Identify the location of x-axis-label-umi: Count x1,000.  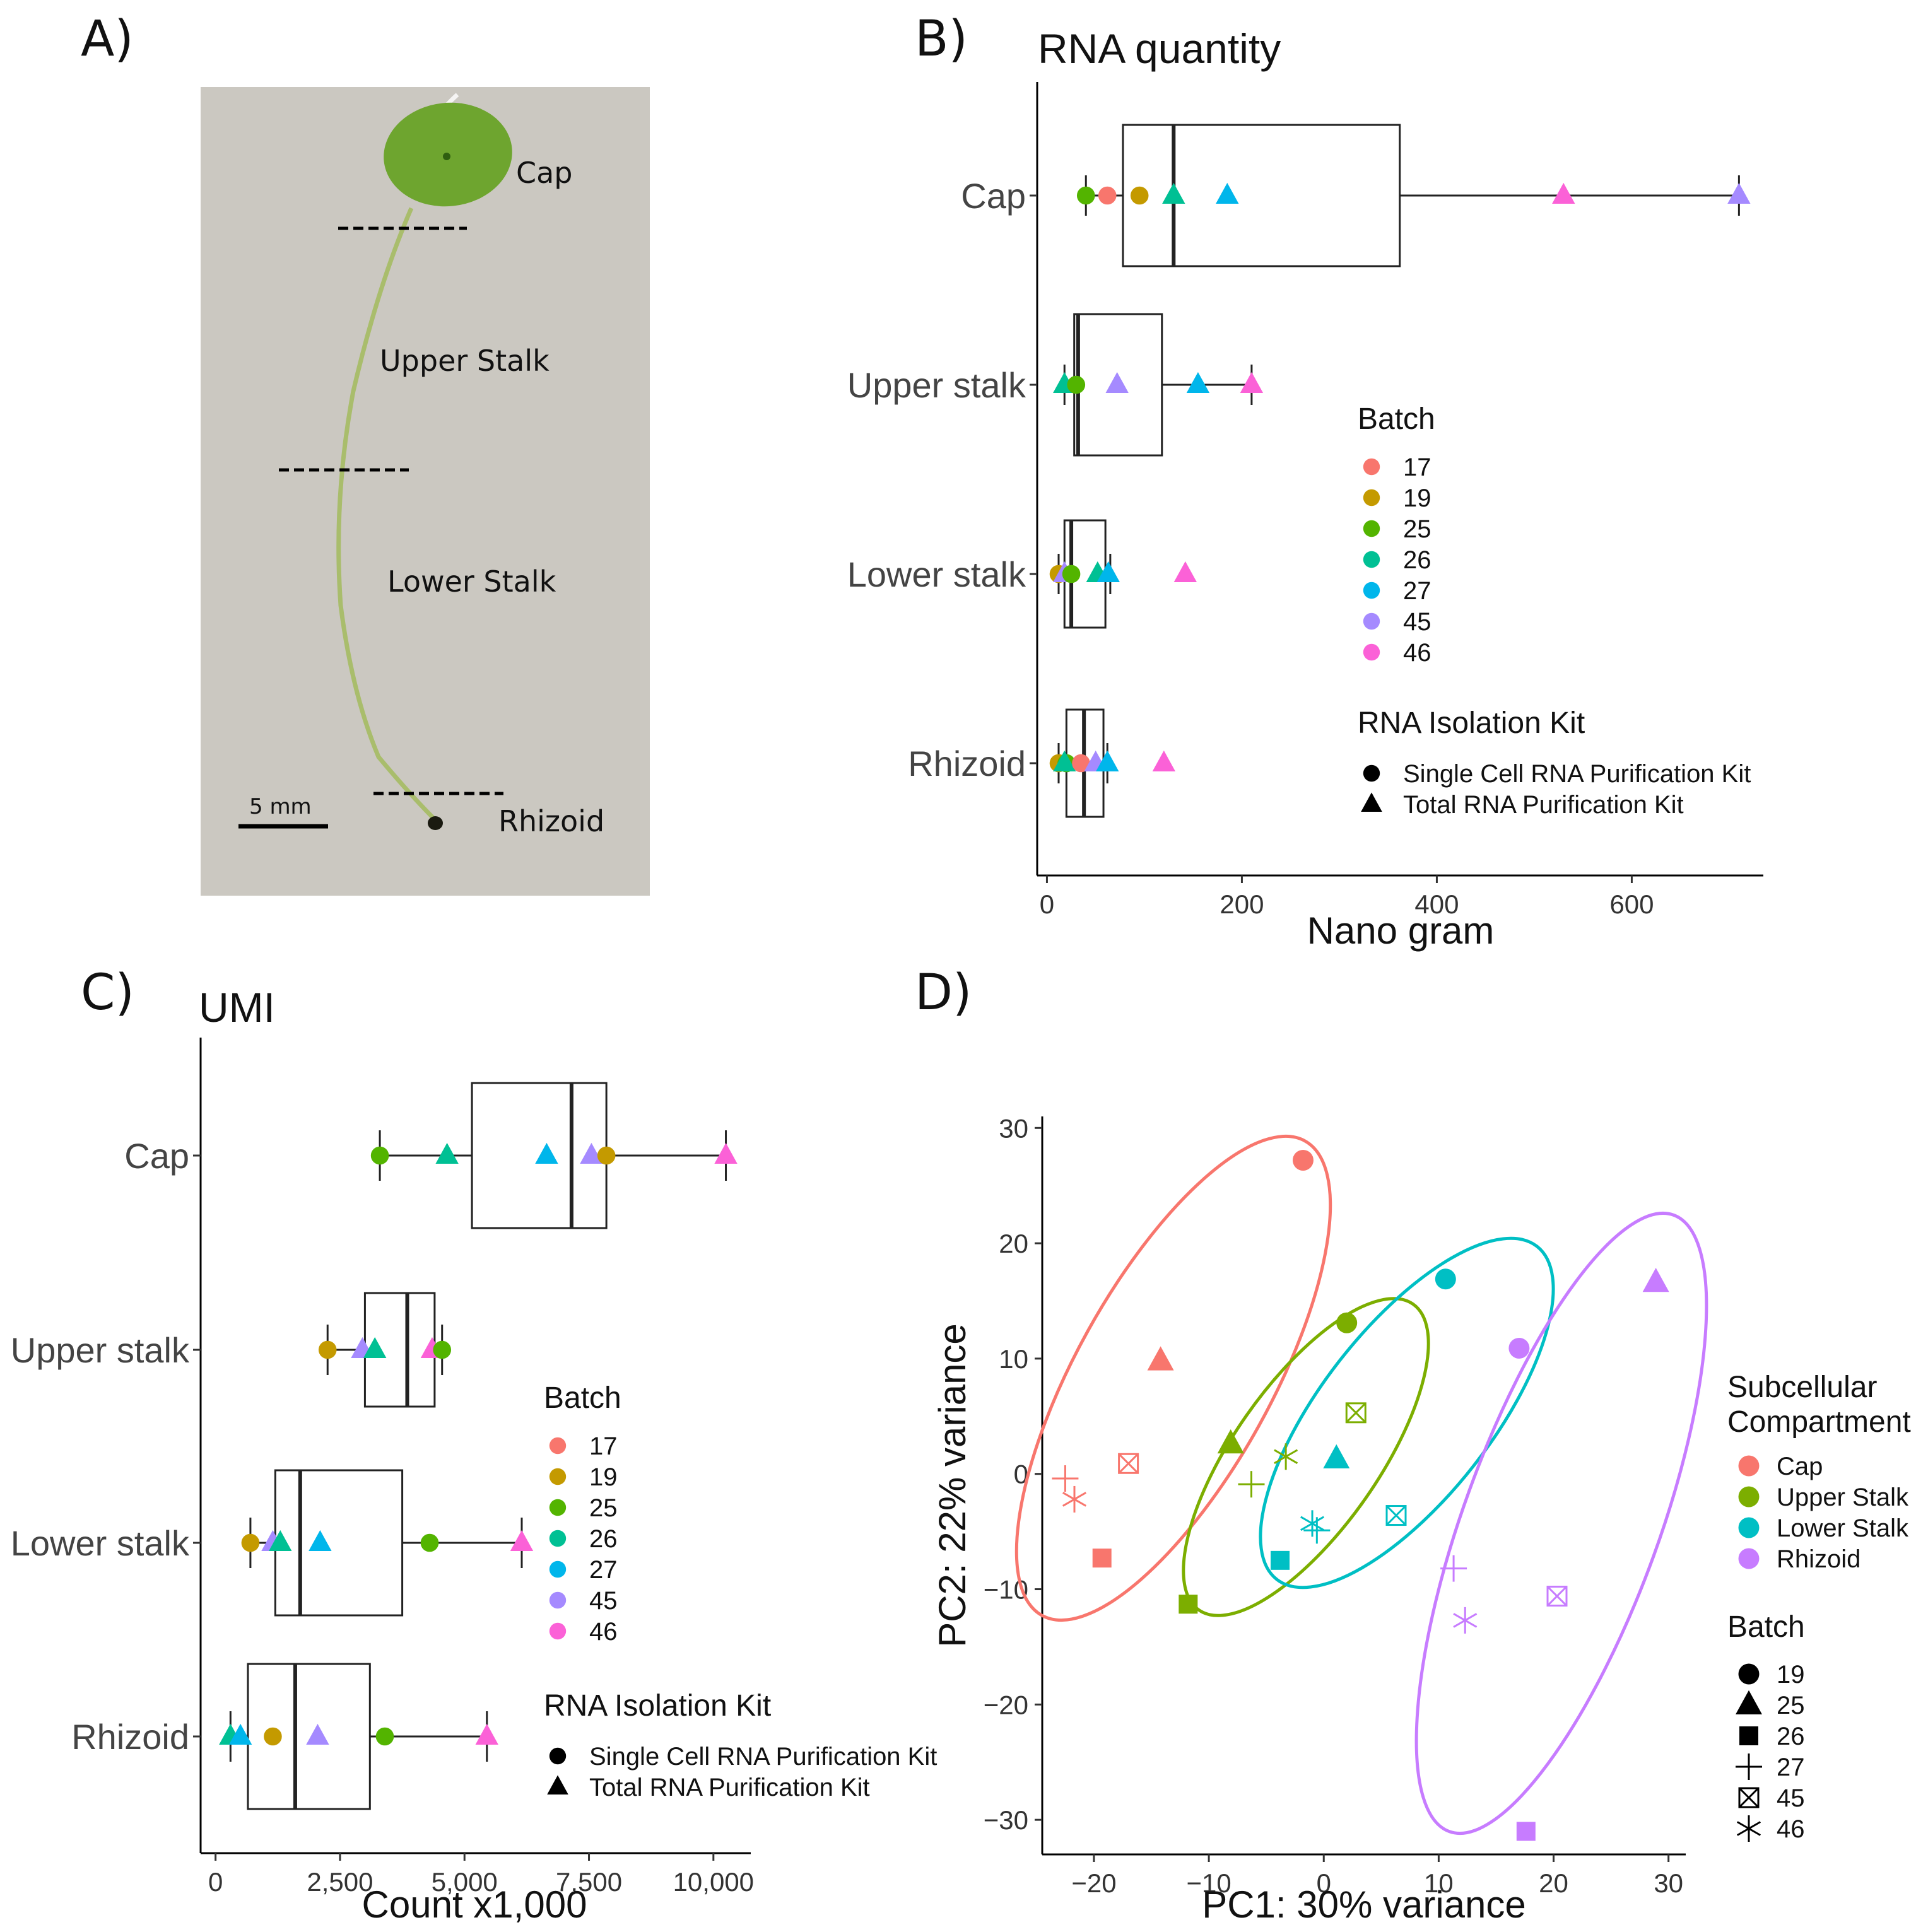
(474, 1904).